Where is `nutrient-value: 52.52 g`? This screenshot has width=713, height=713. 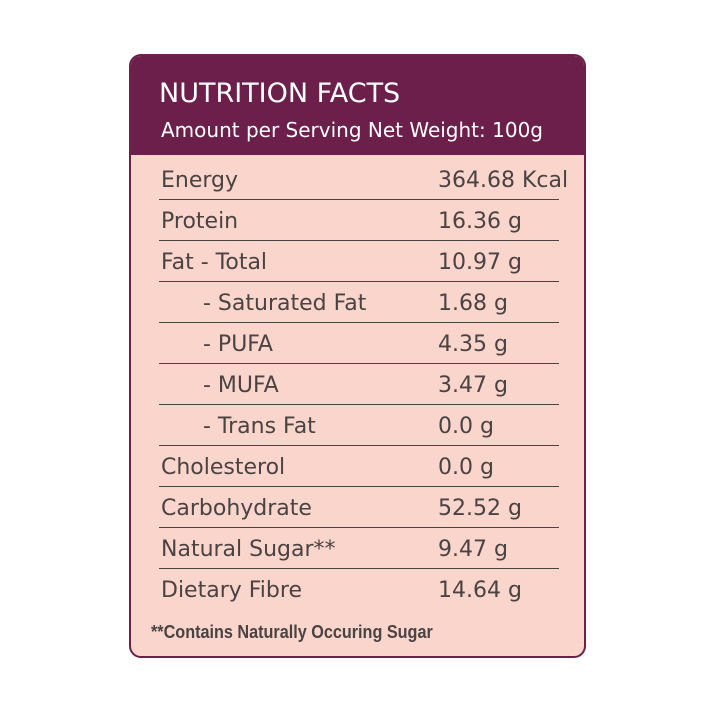
nutrient-value: 52.52 g is located at coordinates (480, 508).